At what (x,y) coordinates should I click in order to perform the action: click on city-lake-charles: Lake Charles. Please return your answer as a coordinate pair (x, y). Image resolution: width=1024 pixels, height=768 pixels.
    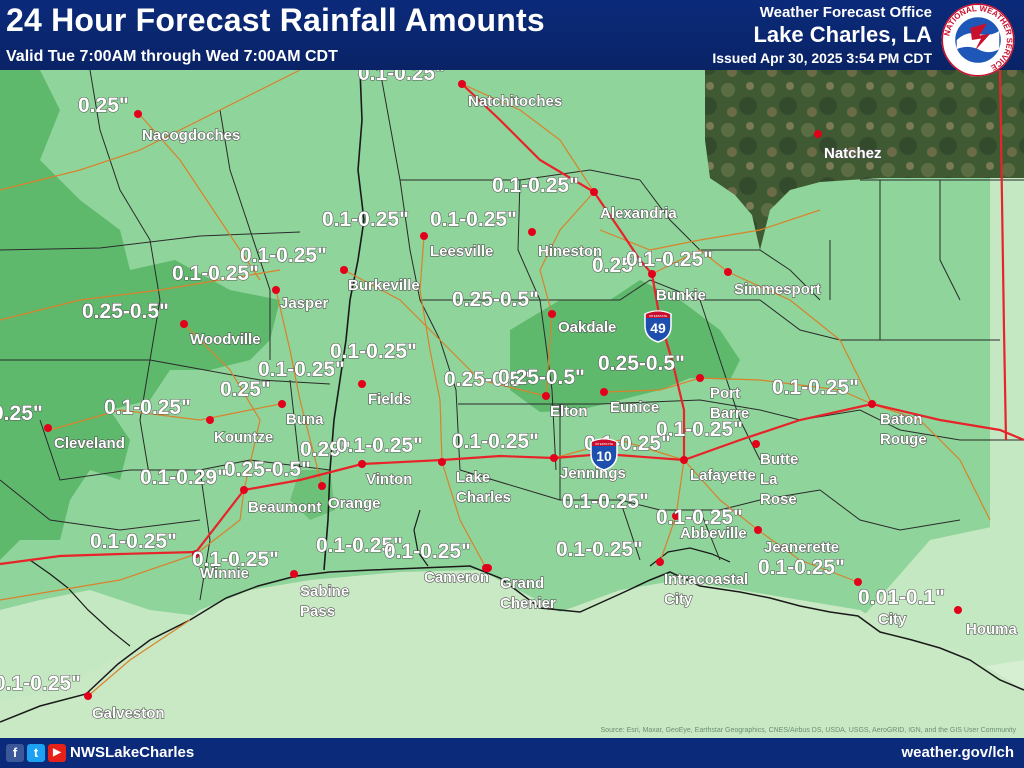
    Looking at the image, I should click on (475, 482).